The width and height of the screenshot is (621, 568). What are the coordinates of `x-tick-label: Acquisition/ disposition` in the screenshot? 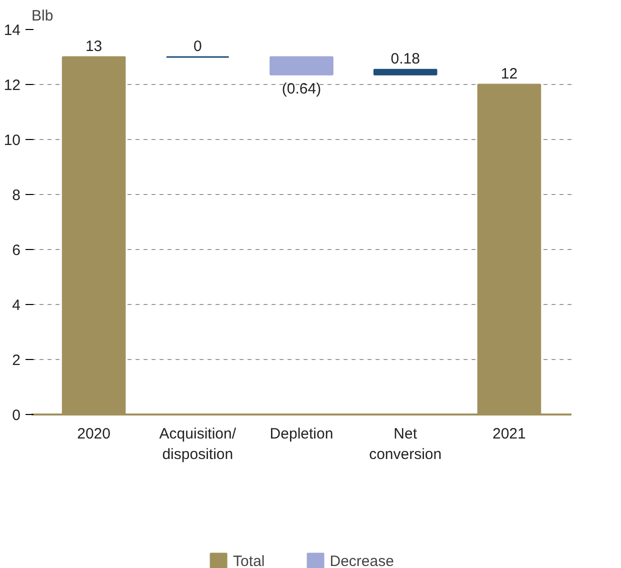 It's located at (198, 444).